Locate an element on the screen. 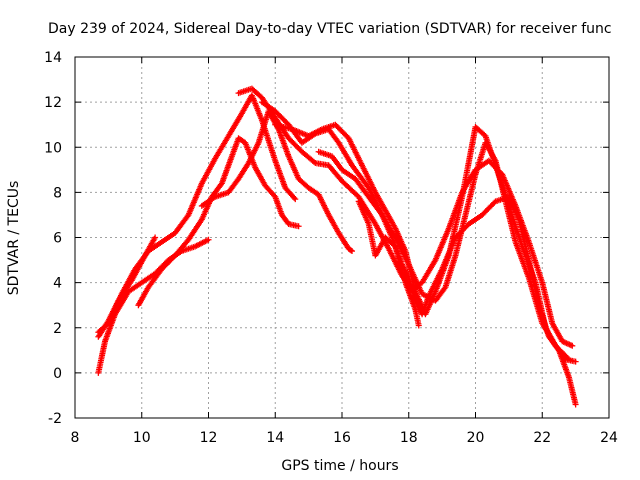 The height and width of the screenshot is (480, 640). y-tick-label: 8 is located at coordinates (57, 193).